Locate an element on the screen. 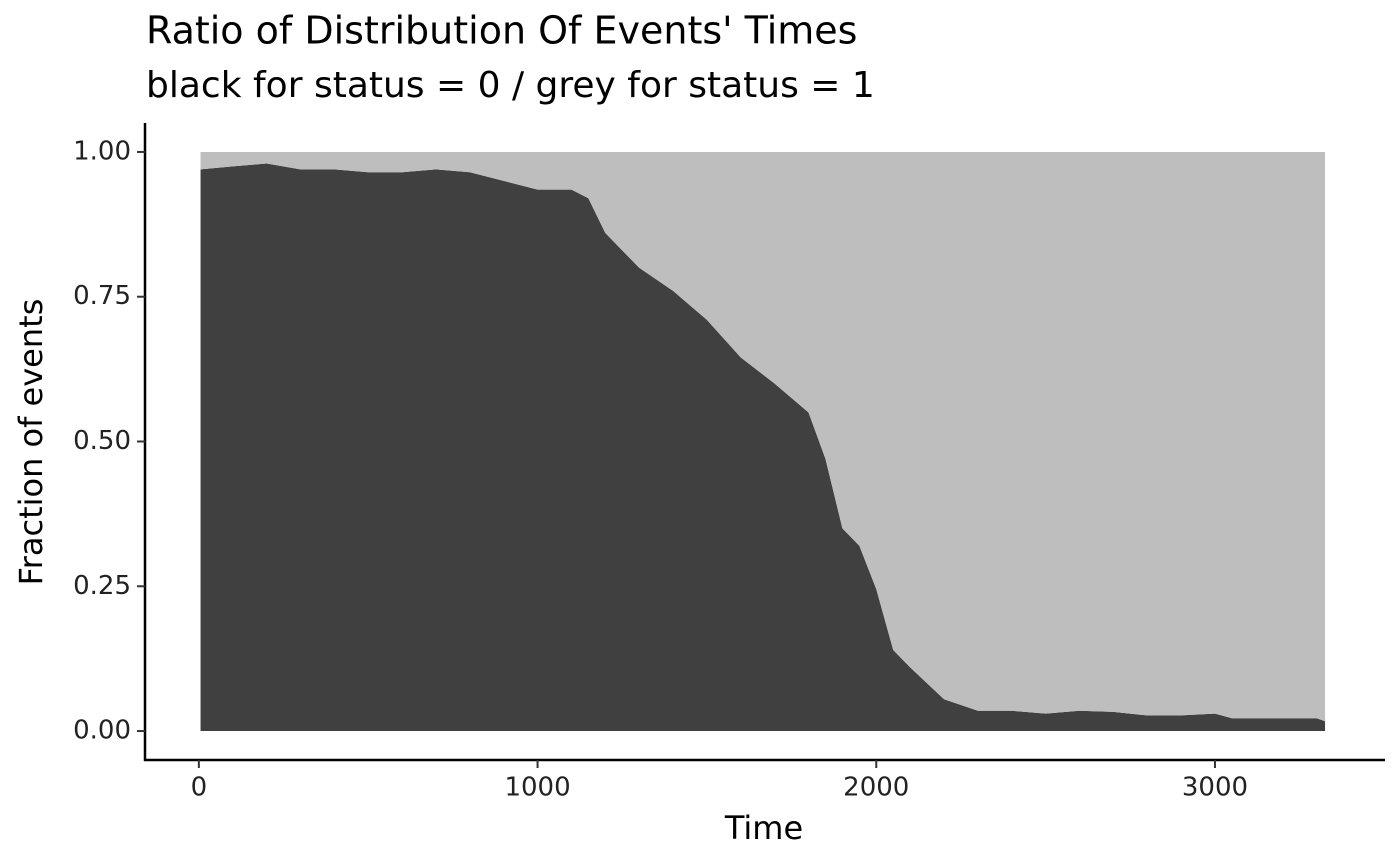 Image resolution: width=1400 pixels, height=866 pixels. x-tick-label: 1000 is located at coordinates (537, 788).